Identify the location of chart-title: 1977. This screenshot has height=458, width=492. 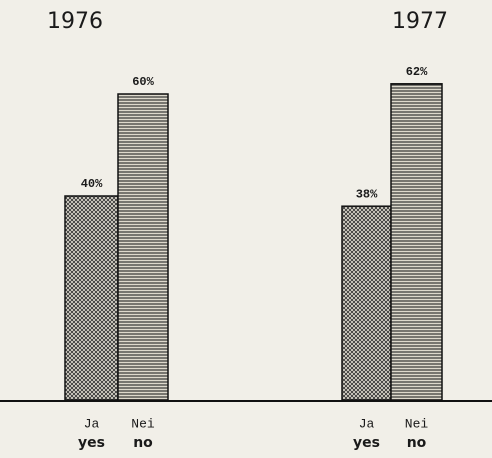
(420, 21).